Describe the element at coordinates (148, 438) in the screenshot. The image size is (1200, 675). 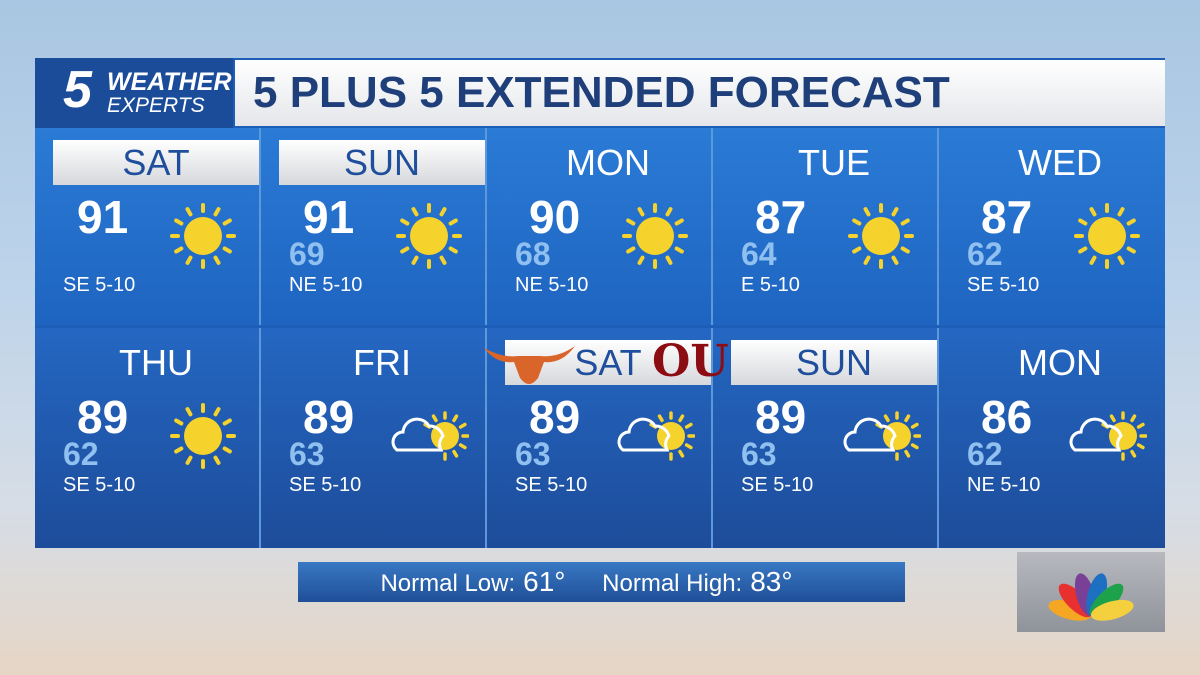
I see `forecast-day-cell: THU 89 62 SE 5-10` at that location.